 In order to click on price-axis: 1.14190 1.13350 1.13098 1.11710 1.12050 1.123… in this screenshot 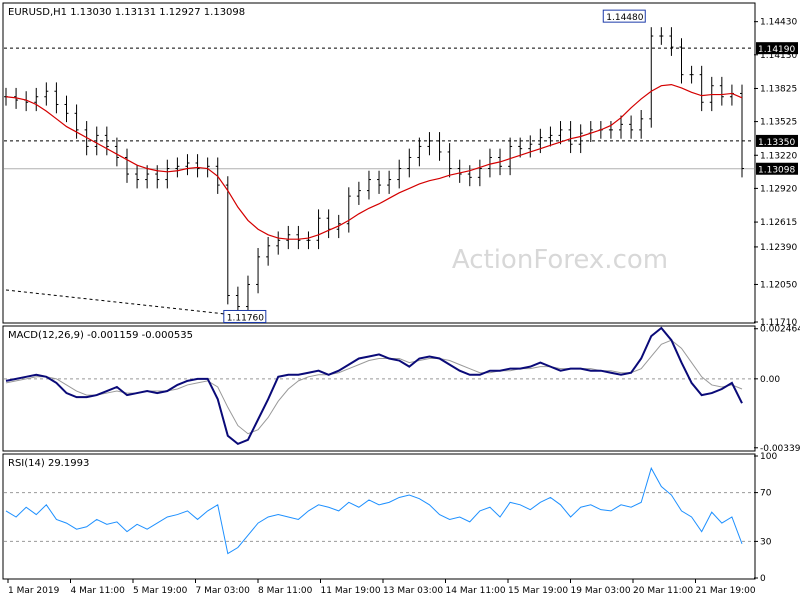, I will do `click(776, 173)`.